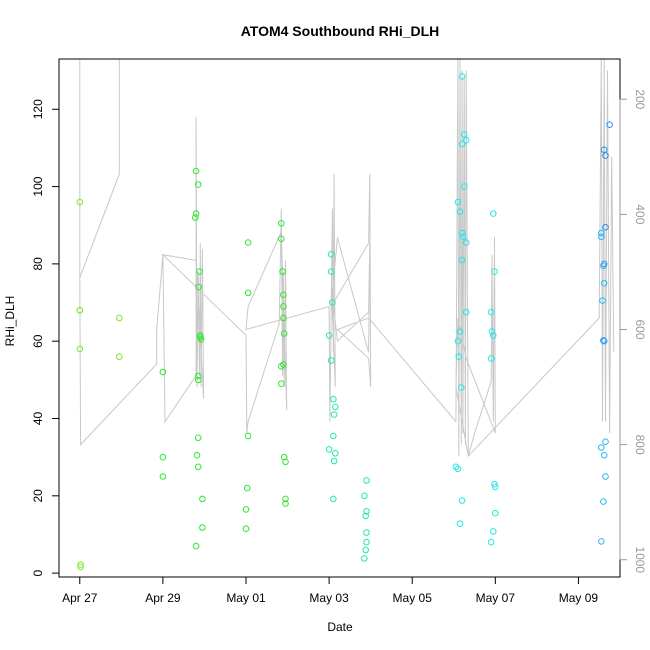 The width and height of the screenshot is (650, 650). Describe the element at coordinates (80, 598) in the screenshot. I see `x-tick-label: Apr 27` at that location.